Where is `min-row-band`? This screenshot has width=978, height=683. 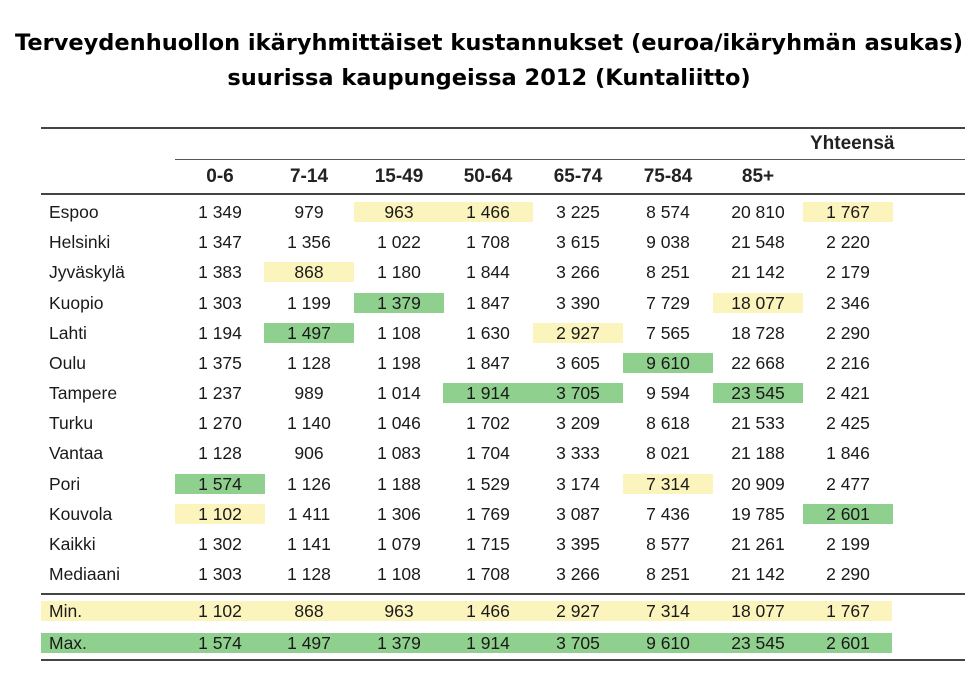 min-row-band is located at coordinates (466, 611).